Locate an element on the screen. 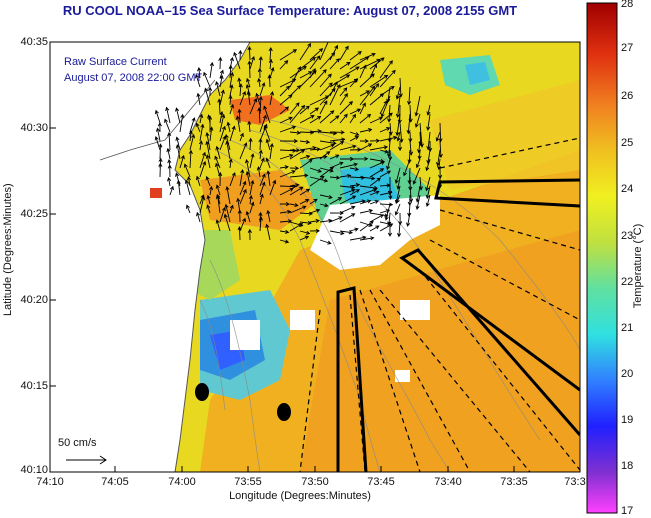  ytick-label: 40:15 is located at coordinates (34, 386).